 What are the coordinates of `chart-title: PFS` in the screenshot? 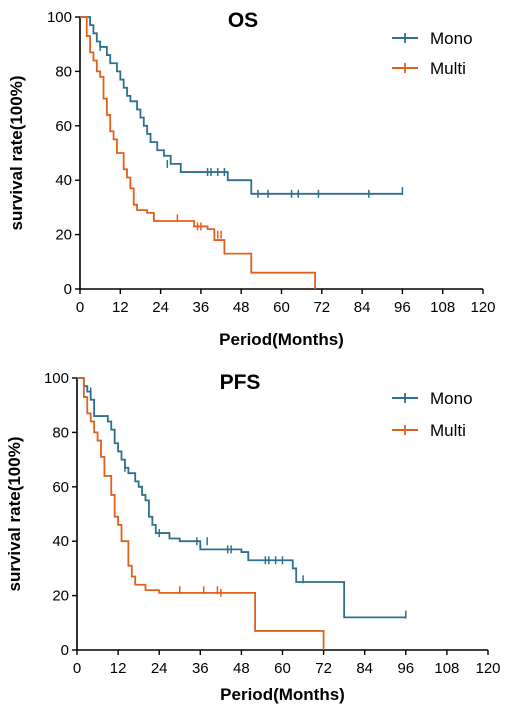 It's located at (240, 382).